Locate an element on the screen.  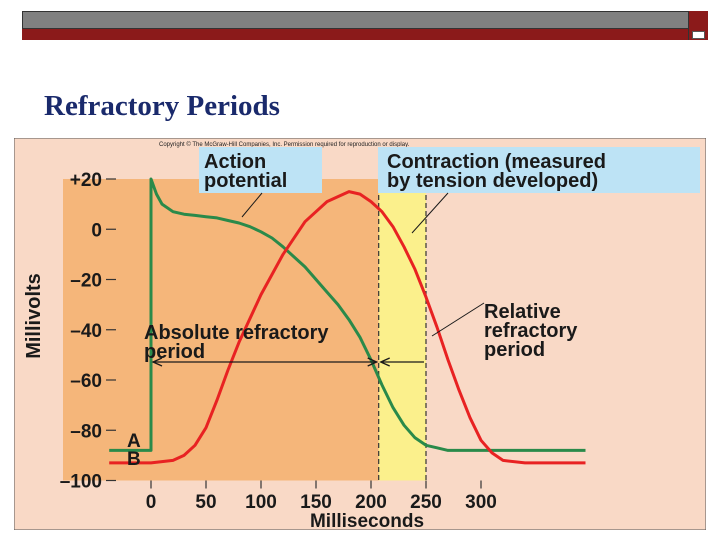
y-tick-label: +20 is located at coordinates (86, 180).